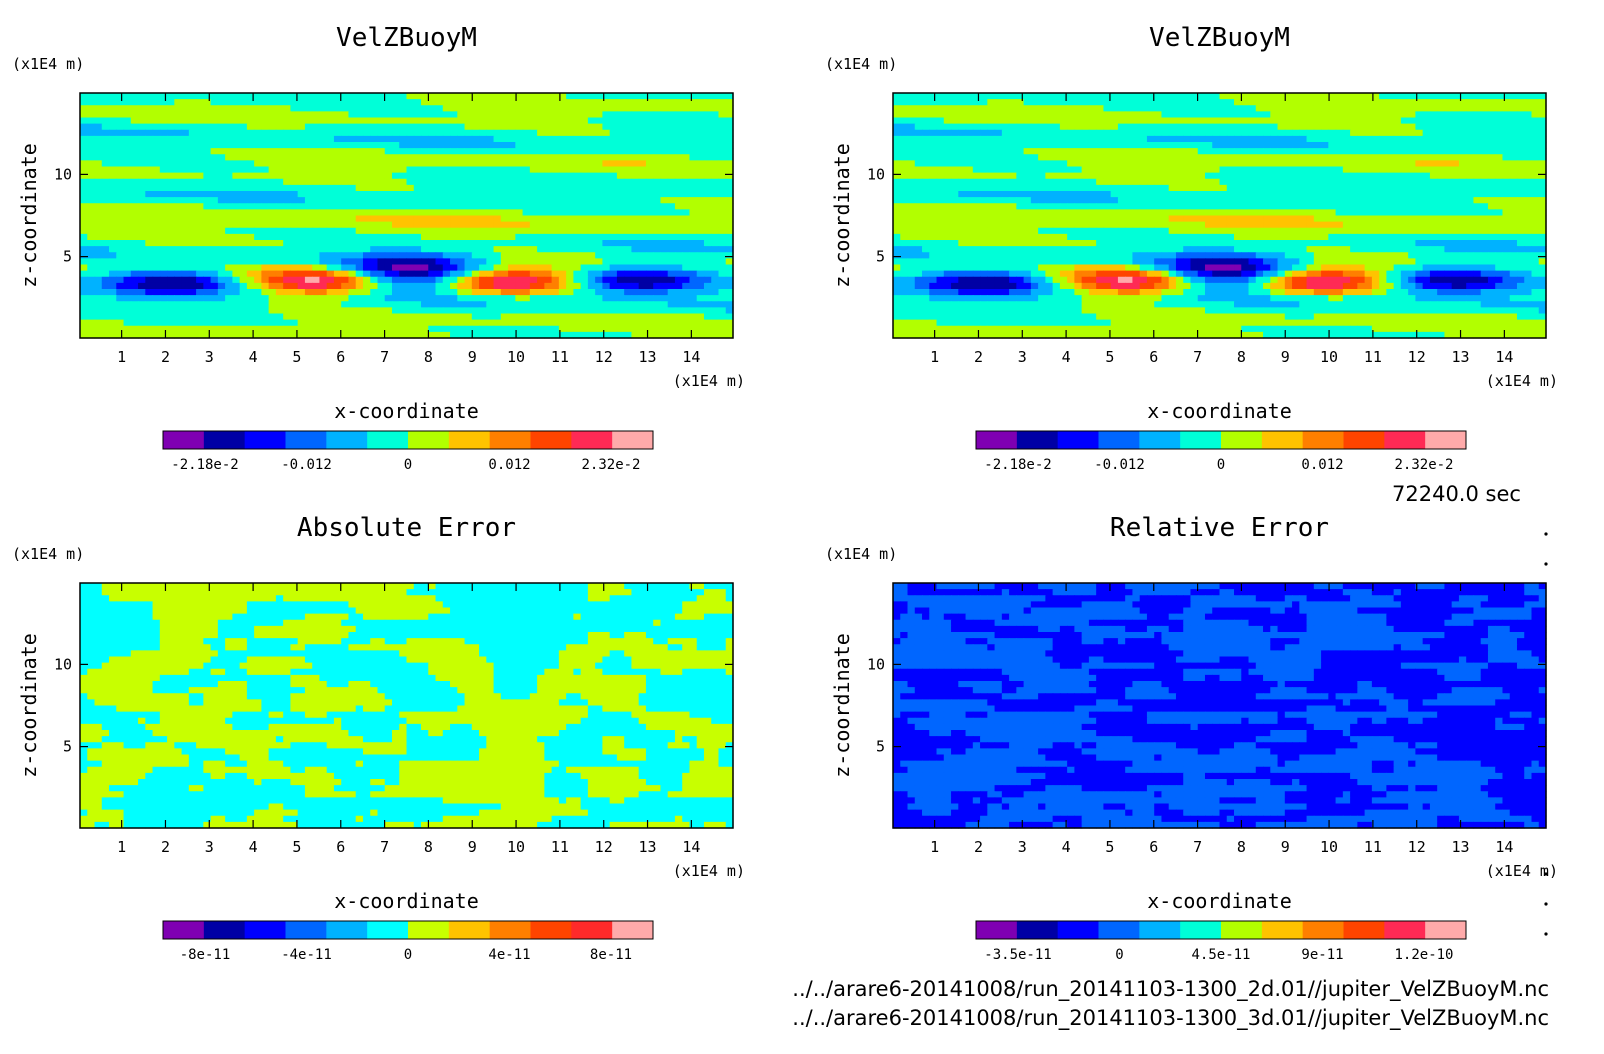 The height and width of the screenshot is (1054, 1604). I want to click on colorbar-tick-label: 2.32e-2, so click(610, 465).